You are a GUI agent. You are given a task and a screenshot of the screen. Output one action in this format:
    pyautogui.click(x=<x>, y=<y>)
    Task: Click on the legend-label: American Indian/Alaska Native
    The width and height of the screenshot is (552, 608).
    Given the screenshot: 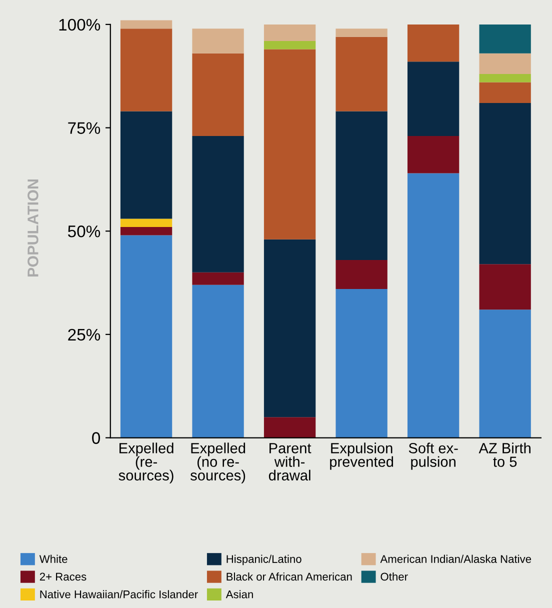 What is the action you would take?
    pyautogui.click(x=456, y=558)
    